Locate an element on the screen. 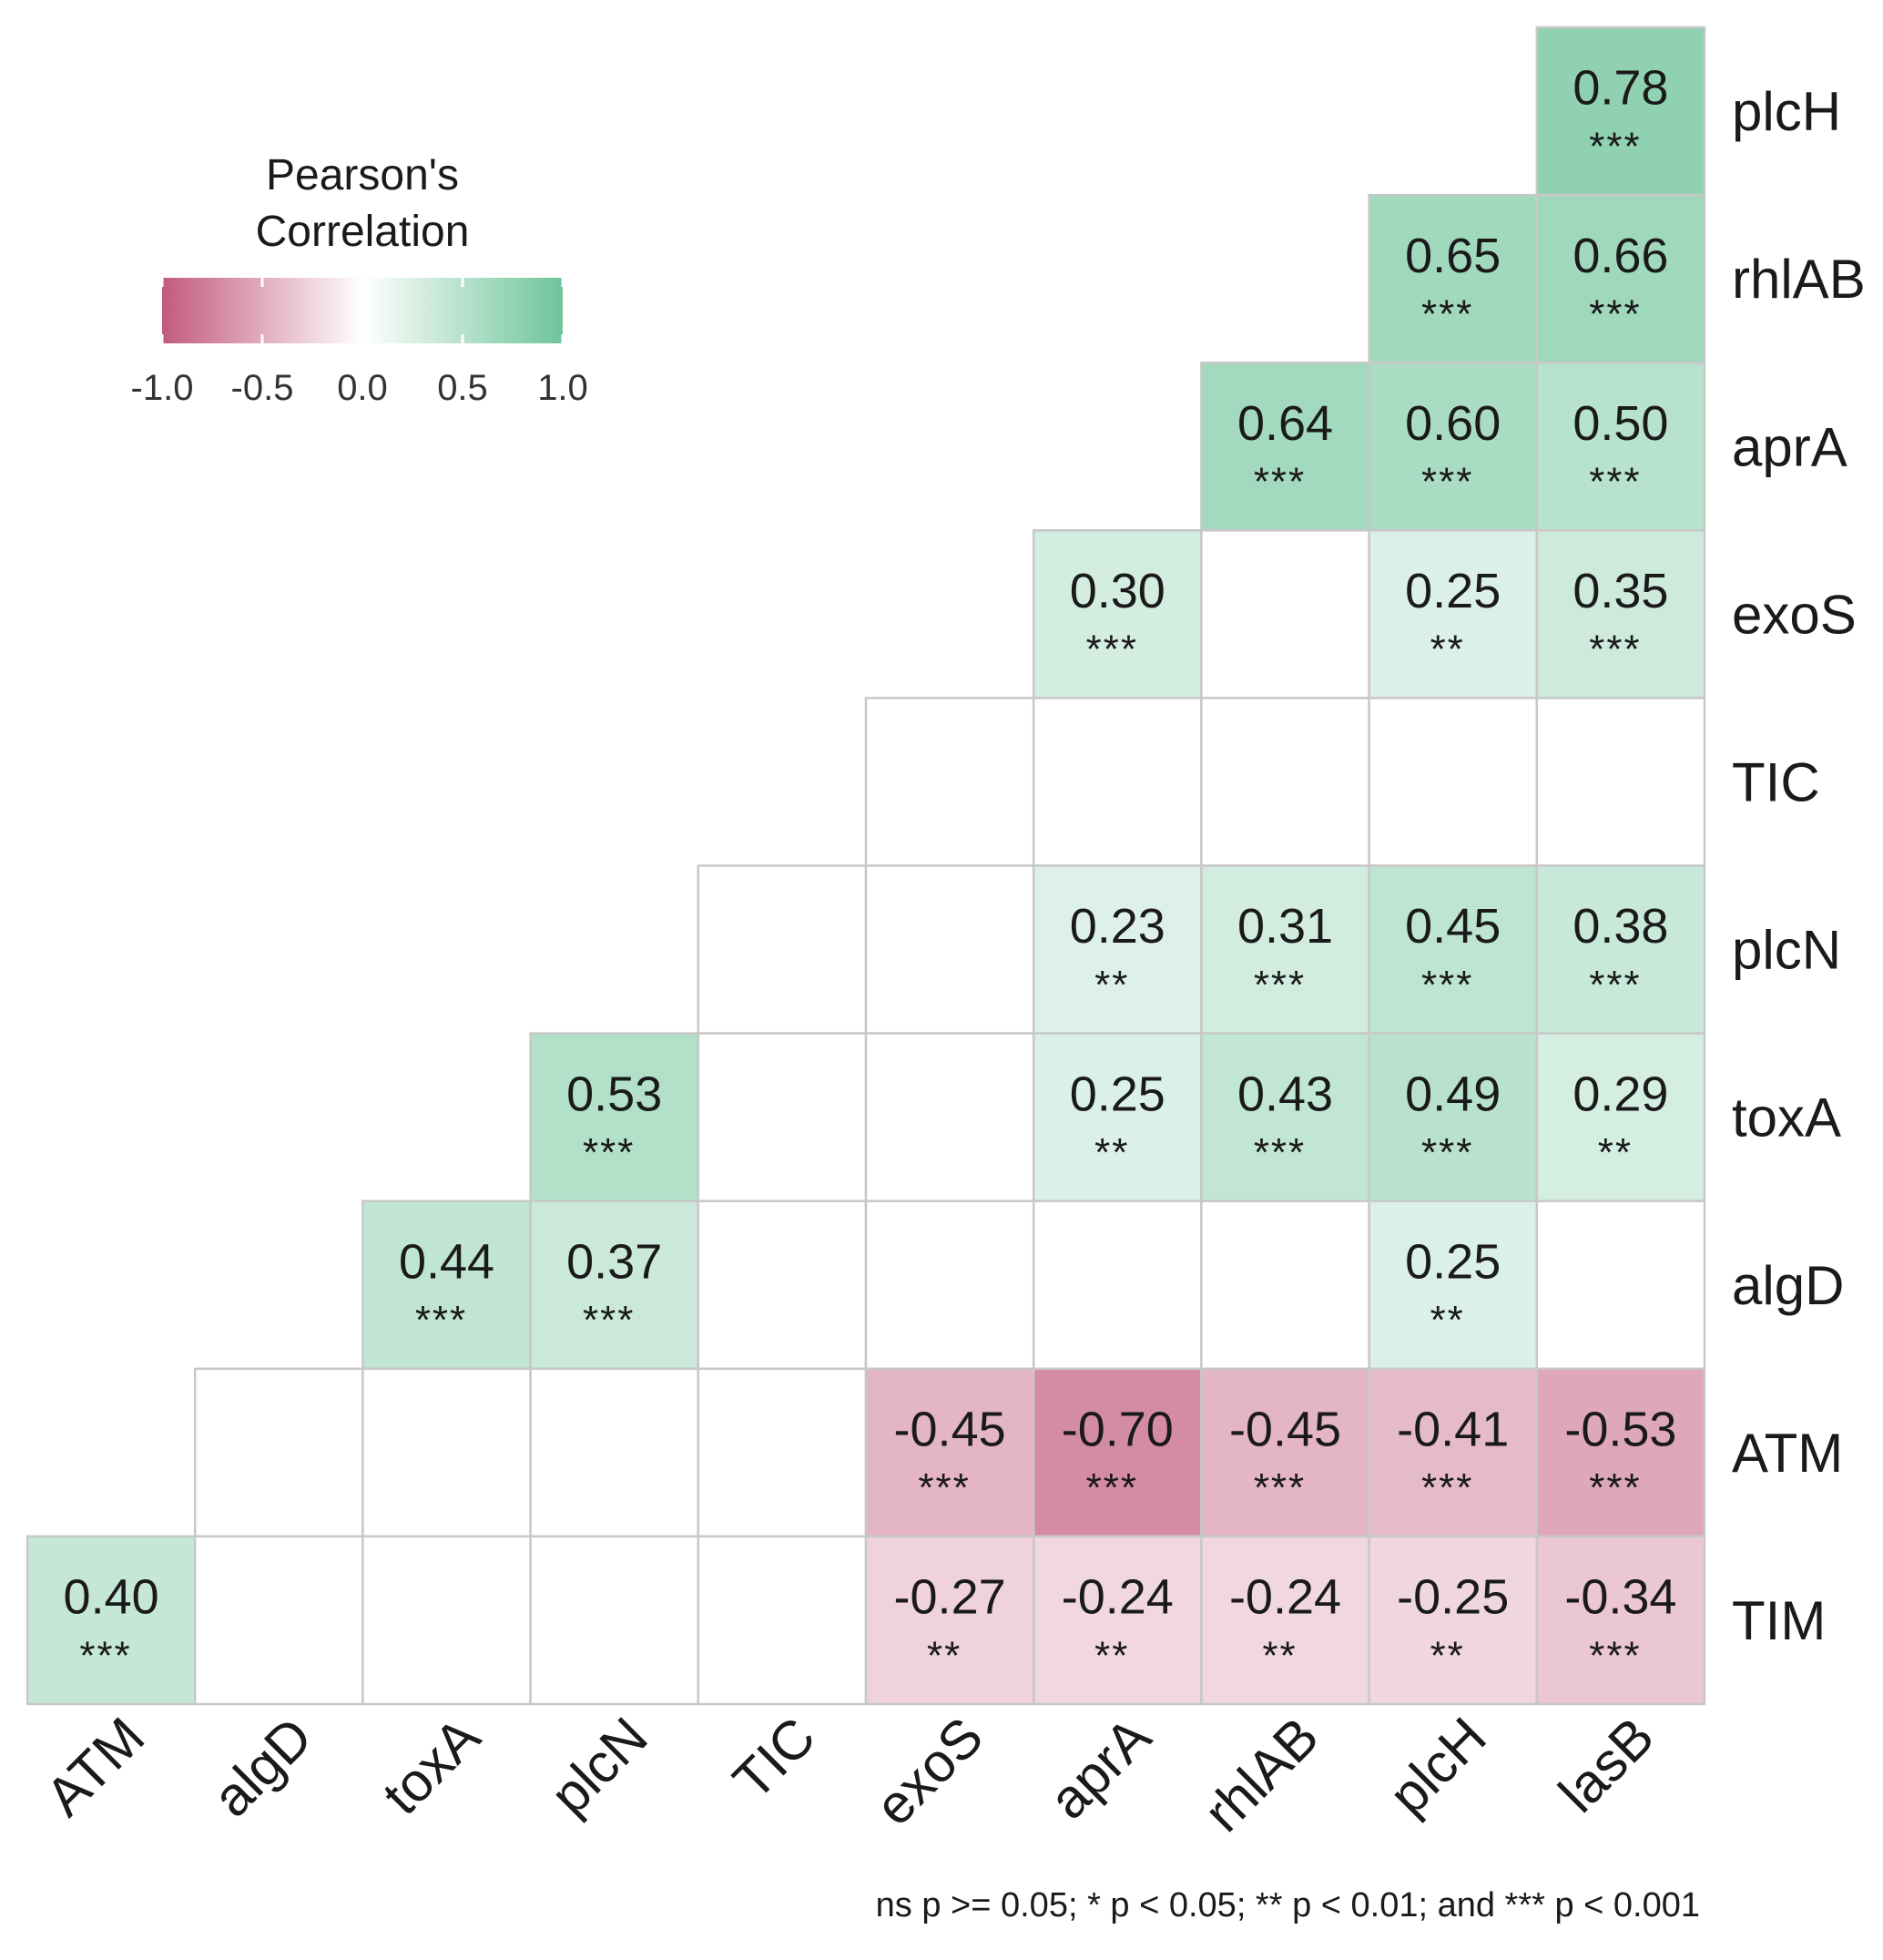 This screenshot has width=1883, height=1960. color-legend: Pearson's Correlation -1.0 -0.5 0.0 0.5 1.0 is located at coordinates (359, 280).